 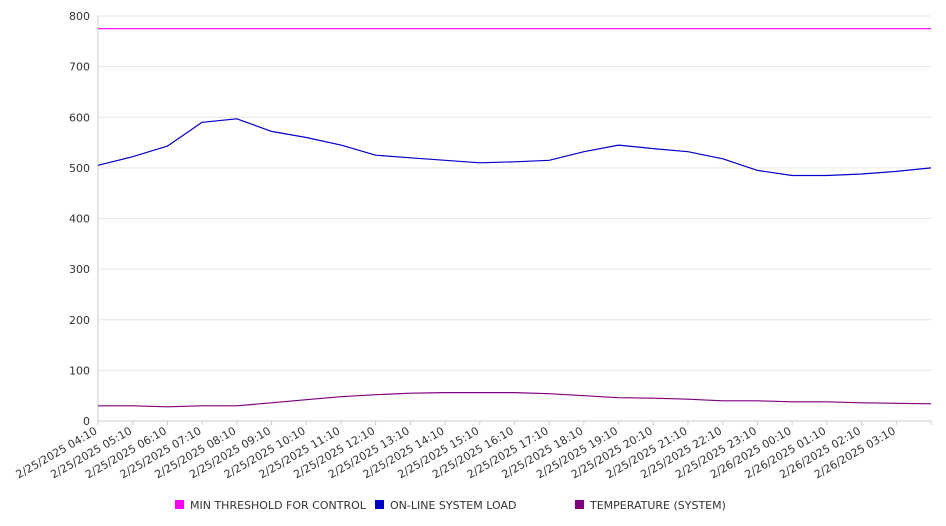 I want to click on y-tick-label: 300, so click(x=79, y=269).